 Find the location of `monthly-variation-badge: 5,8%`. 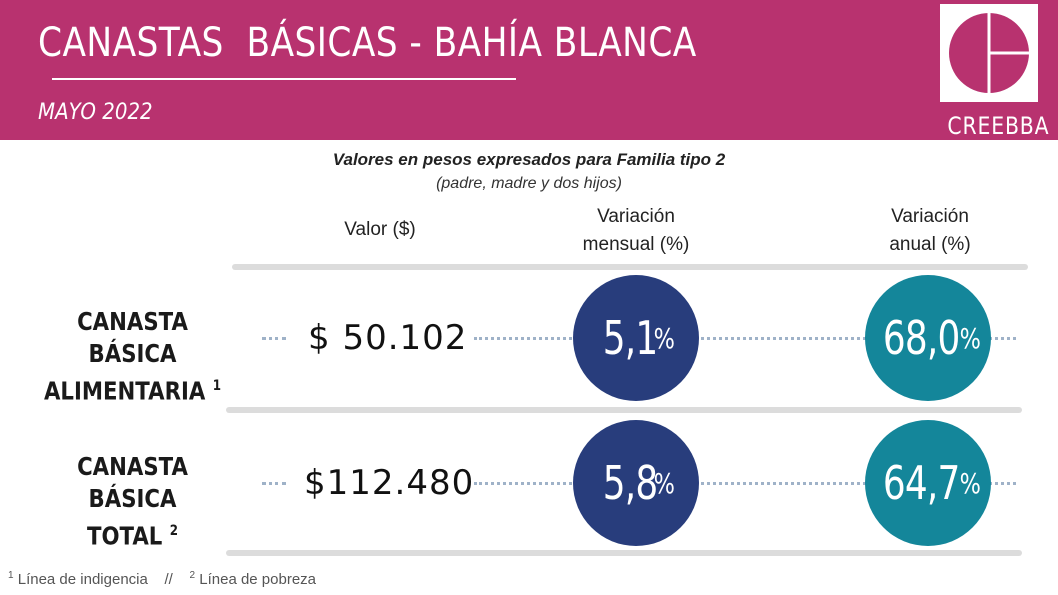

monthly-variation-badge: 5,8% is located at coordinates (636, 483).